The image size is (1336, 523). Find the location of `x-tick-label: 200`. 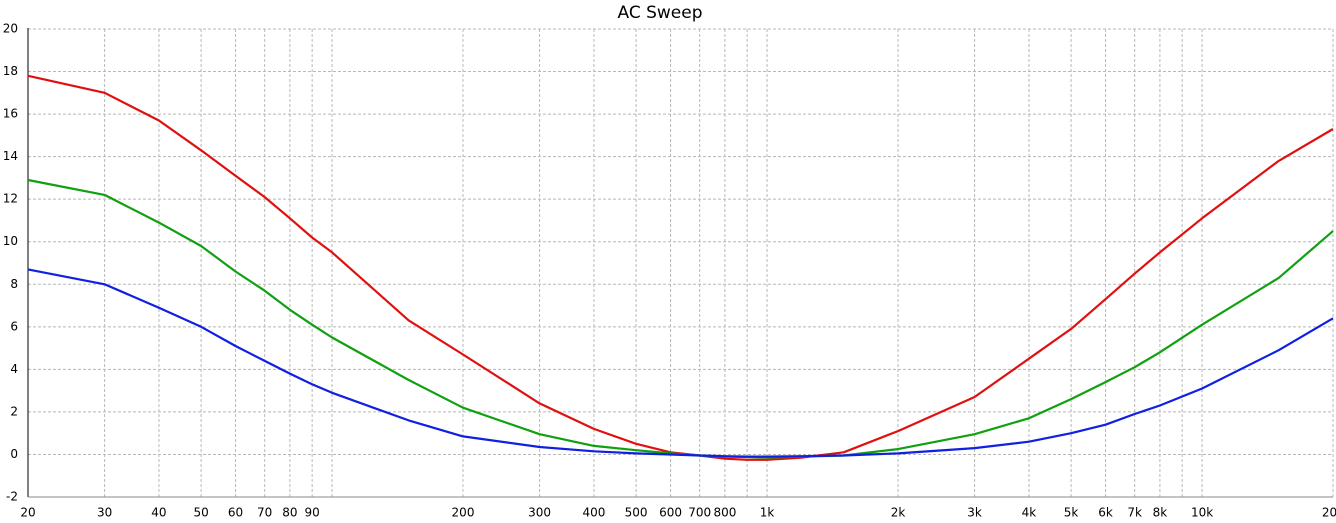

x-tick-label: 200 is located at coordinates (463, 513).